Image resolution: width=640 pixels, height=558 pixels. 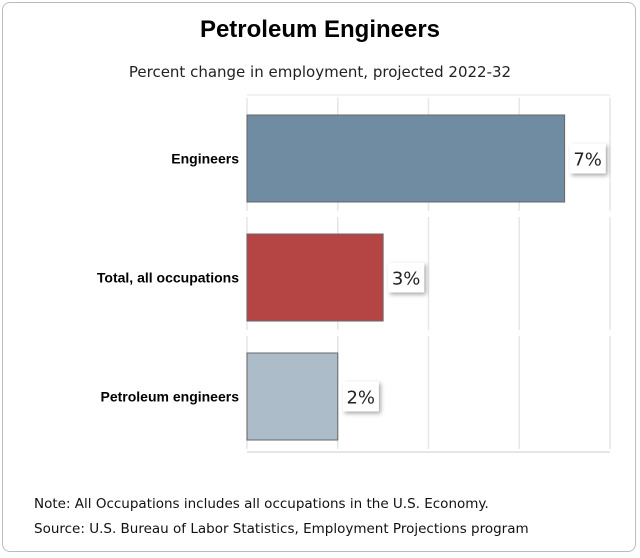 I want to click on category-label: Petroleum engineers, so click(x=170, y=397).